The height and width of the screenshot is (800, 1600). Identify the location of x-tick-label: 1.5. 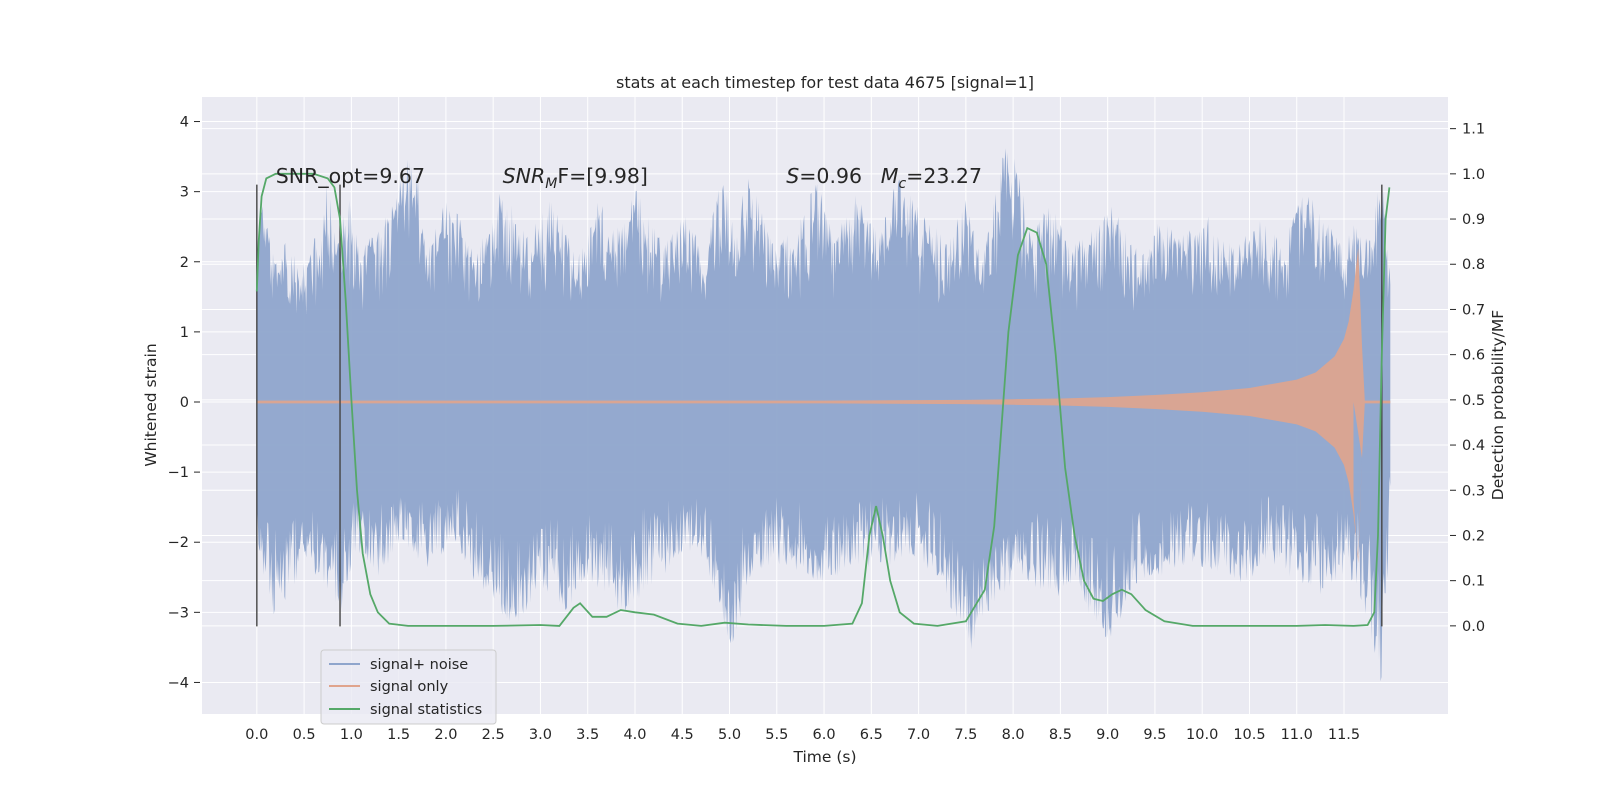
(398, 735).